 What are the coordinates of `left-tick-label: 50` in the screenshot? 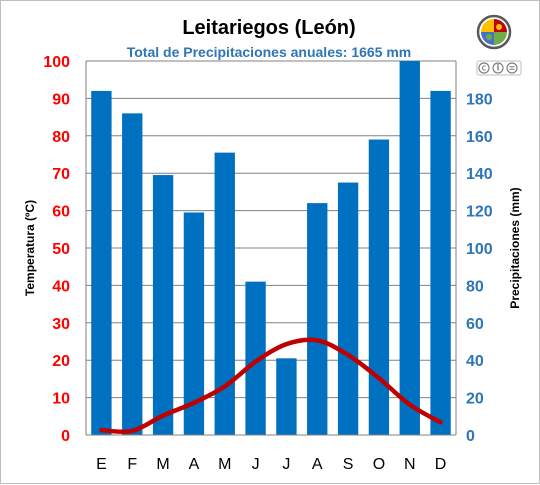 It's located at (61, 249).